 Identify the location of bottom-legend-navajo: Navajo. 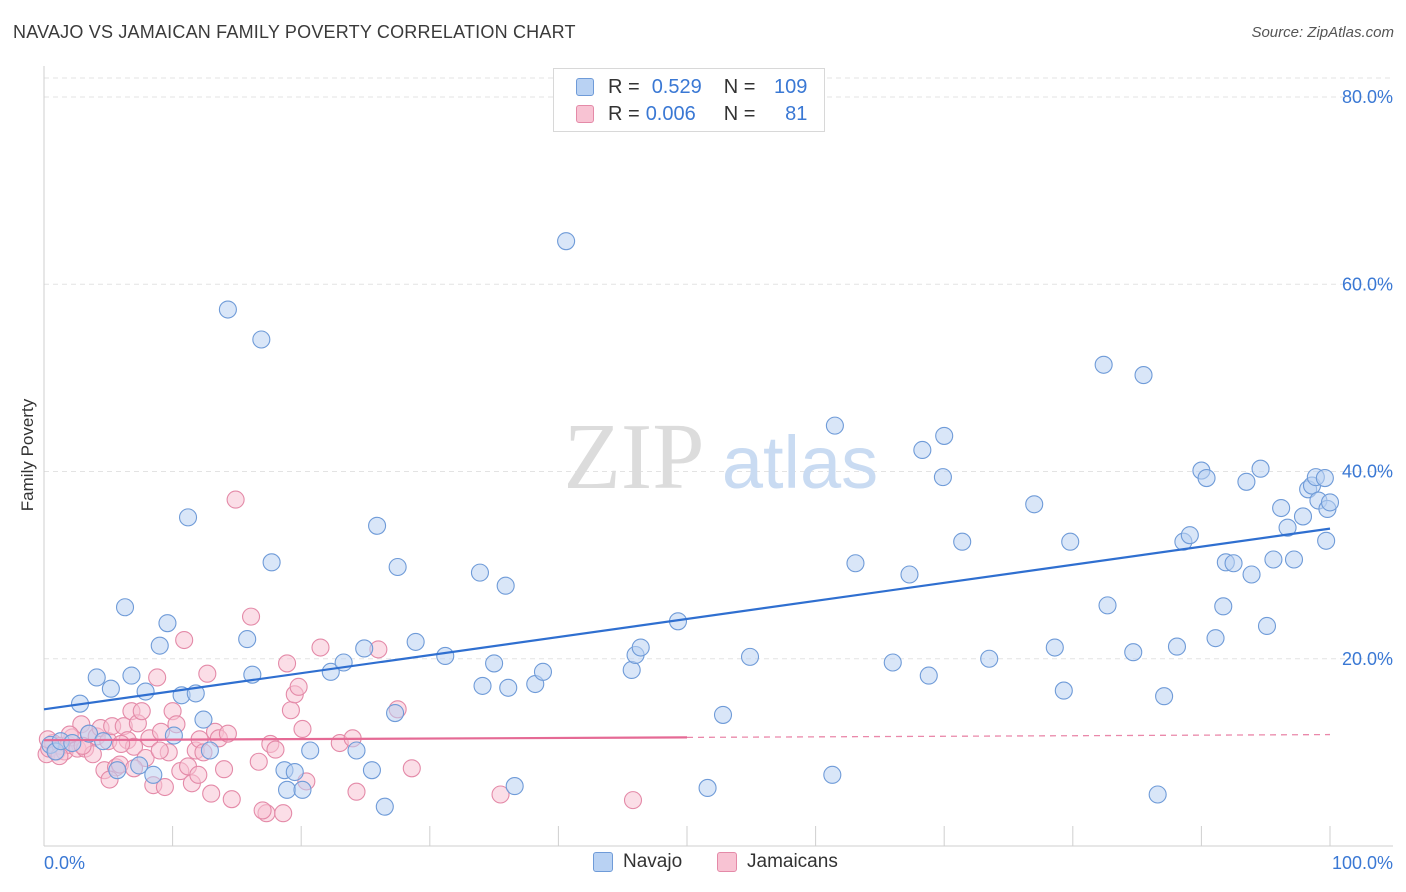
(637, 862).